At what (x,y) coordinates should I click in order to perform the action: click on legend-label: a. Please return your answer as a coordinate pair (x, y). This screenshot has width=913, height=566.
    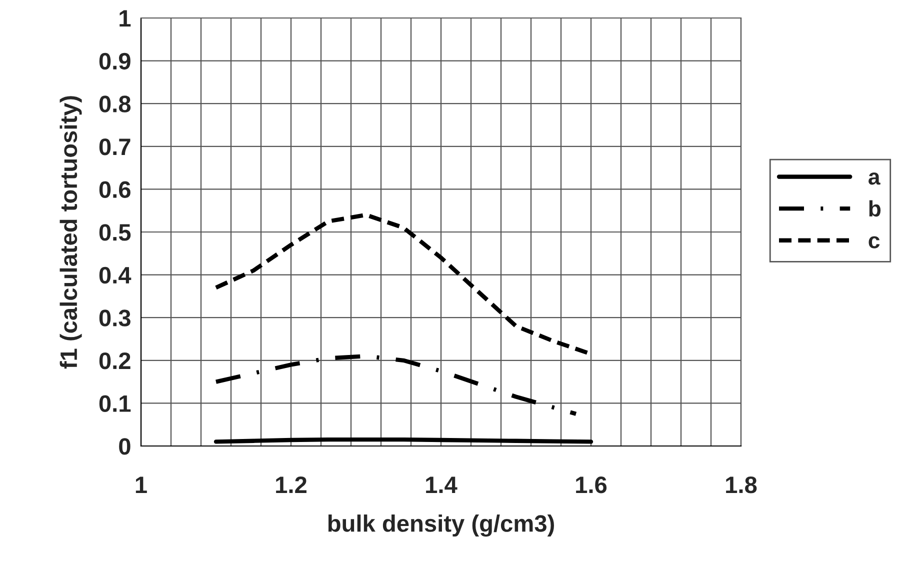
    Looking at the image, I should click on (874, 178).